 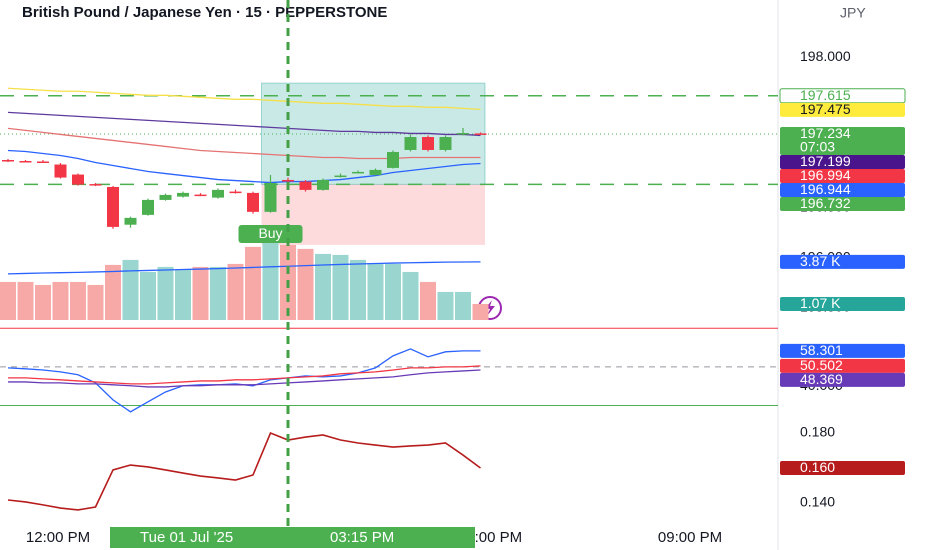 I want to click on crosshair-time-box, so click(x=292, y=537).